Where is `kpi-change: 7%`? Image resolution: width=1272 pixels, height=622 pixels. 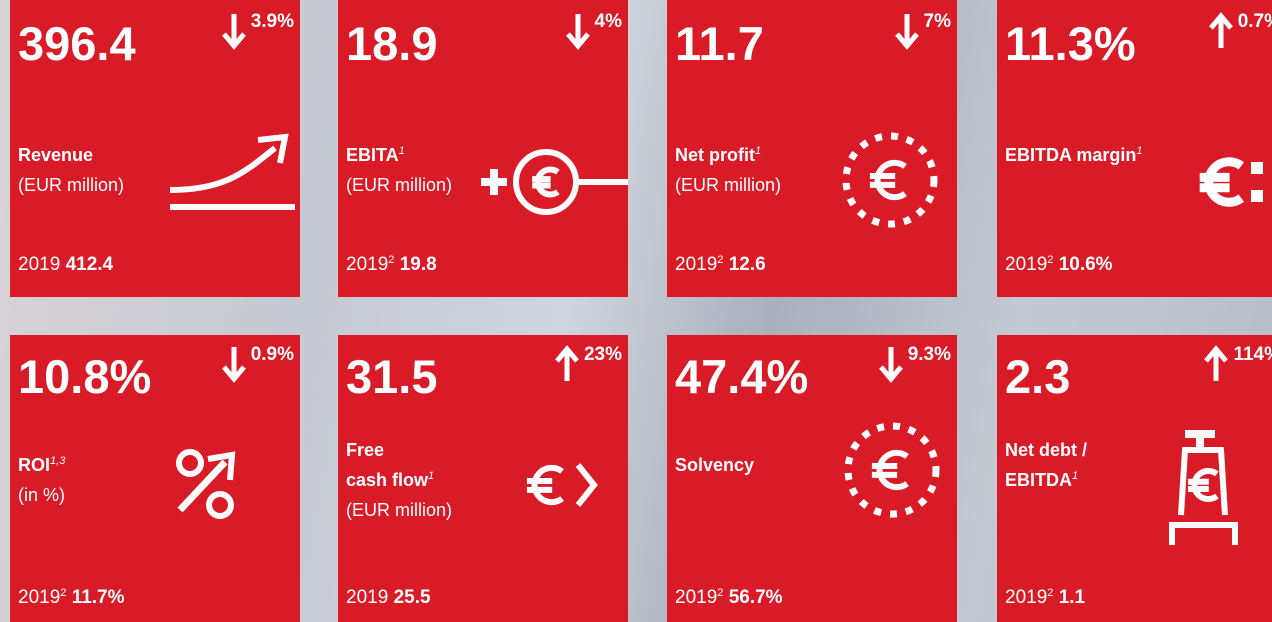
kpi-change: 7% is located at coordinates (922, 31).